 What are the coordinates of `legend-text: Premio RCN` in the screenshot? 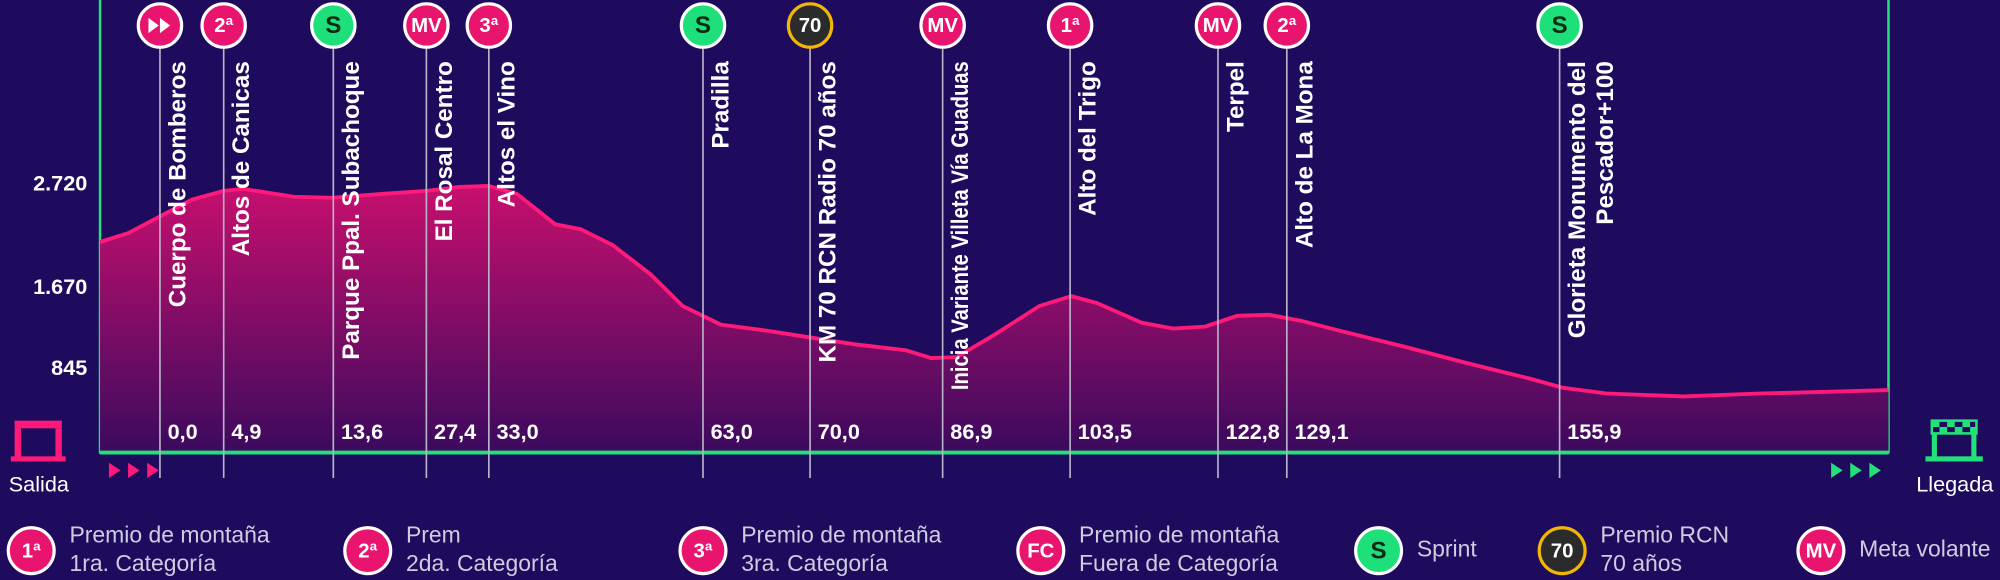 It's located at (1664, 535).